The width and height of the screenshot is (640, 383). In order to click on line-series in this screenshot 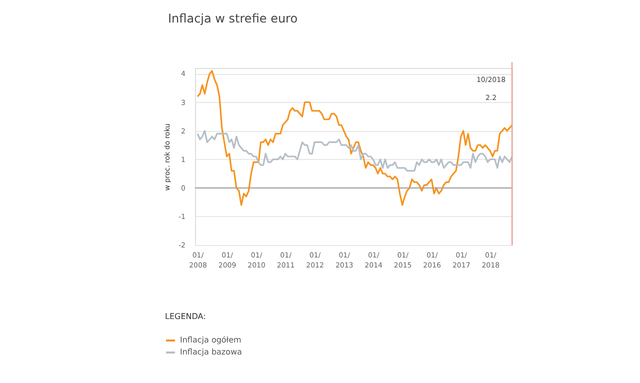, I will do `click(354, 151)`.